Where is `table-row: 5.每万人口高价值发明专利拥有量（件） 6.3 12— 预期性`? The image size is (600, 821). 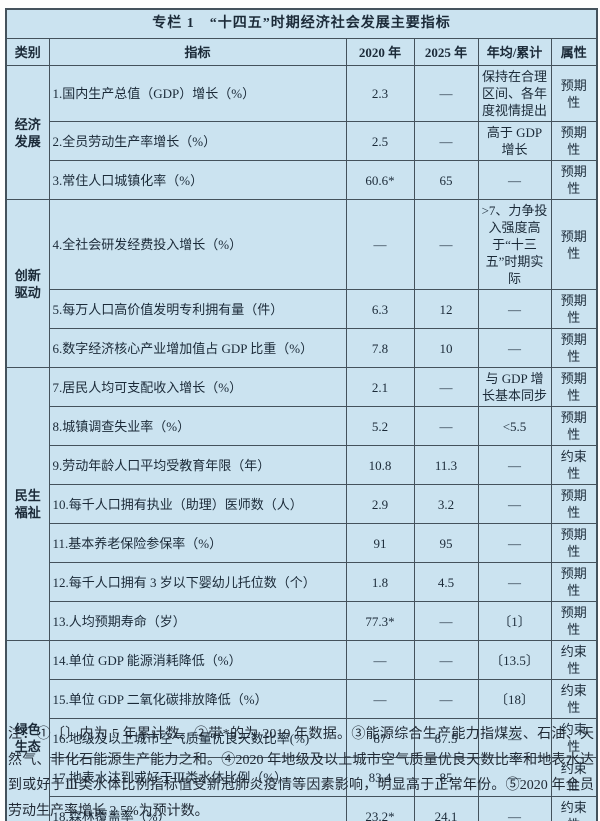
table-row: 5.每万人口高价值发明专利拥有量（件） 6.3 12— 预期性 is located at coordinates (302, 309).